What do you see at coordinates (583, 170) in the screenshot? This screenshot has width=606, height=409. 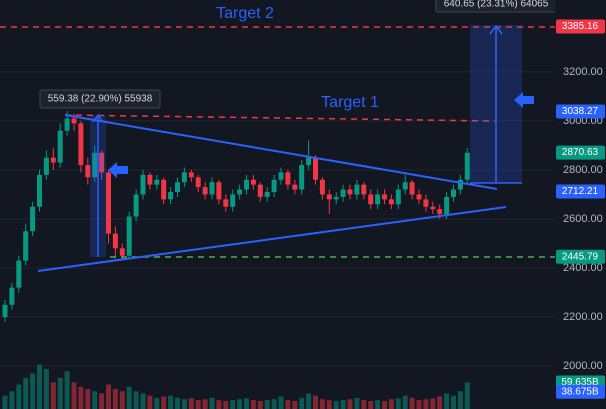 I see `y-tick-label: 2800.00` at bounding box center [583, 170].